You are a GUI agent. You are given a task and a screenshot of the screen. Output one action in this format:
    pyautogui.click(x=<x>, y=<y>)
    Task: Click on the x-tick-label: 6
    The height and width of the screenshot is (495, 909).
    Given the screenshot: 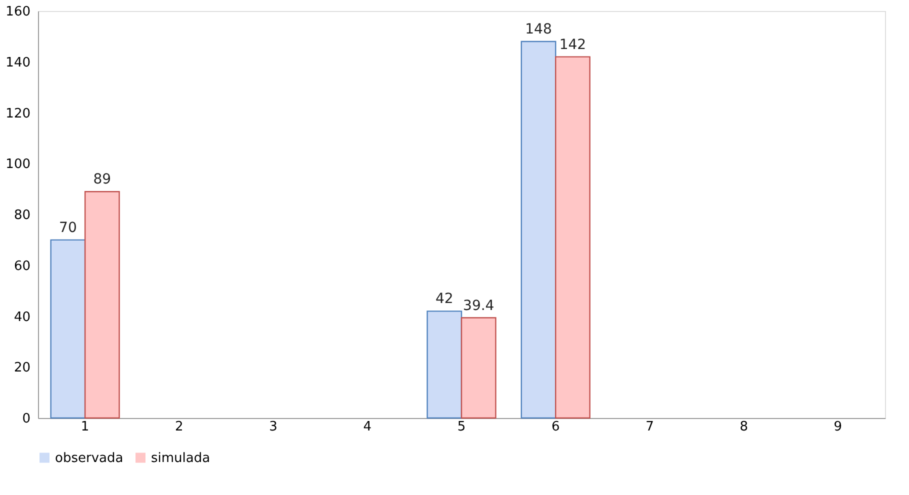 What is the action you would take?
    pyautogui.click(x=555, y=427)
    